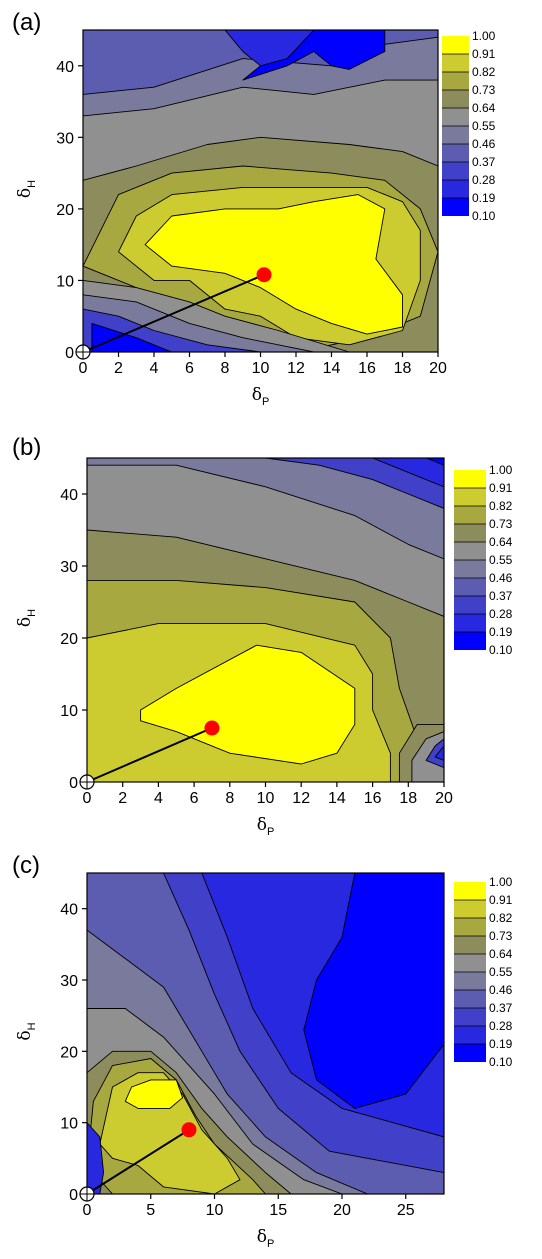 The width and height of the screenshot is (542, 1259). I want to click on legend-label: 0.37, so click(501, 1008).